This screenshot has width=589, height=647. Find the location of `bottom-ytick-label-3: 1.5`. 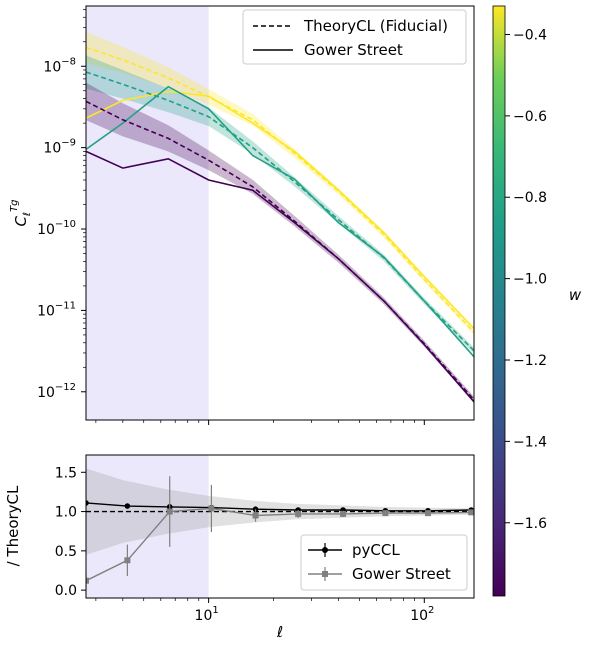

bottom-ytick-label-3: 1.5 is located at coordinates (66, 473).